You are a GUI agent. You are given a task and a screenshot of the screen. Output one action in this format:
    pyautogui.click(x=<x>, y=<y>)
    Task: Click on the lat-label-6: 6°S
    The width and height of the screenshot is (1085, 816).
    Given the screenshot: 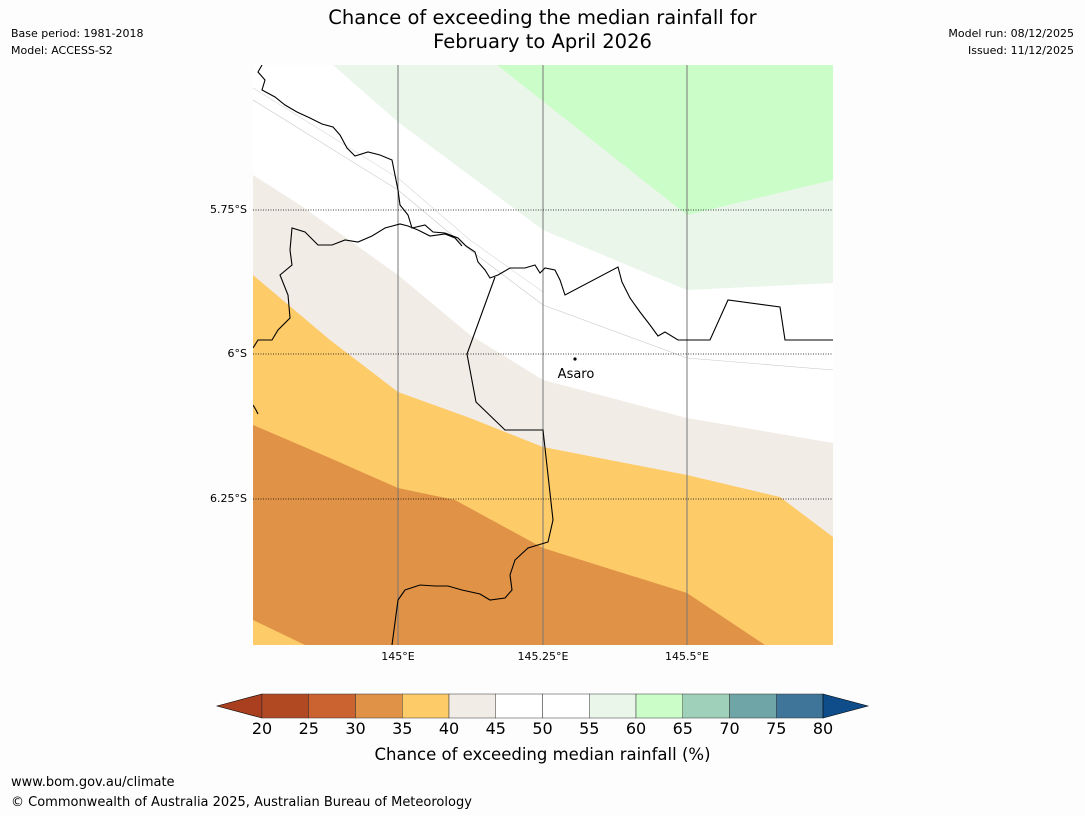 What is the action you would take?
    pyautogui.click(x=237, y=353)
    